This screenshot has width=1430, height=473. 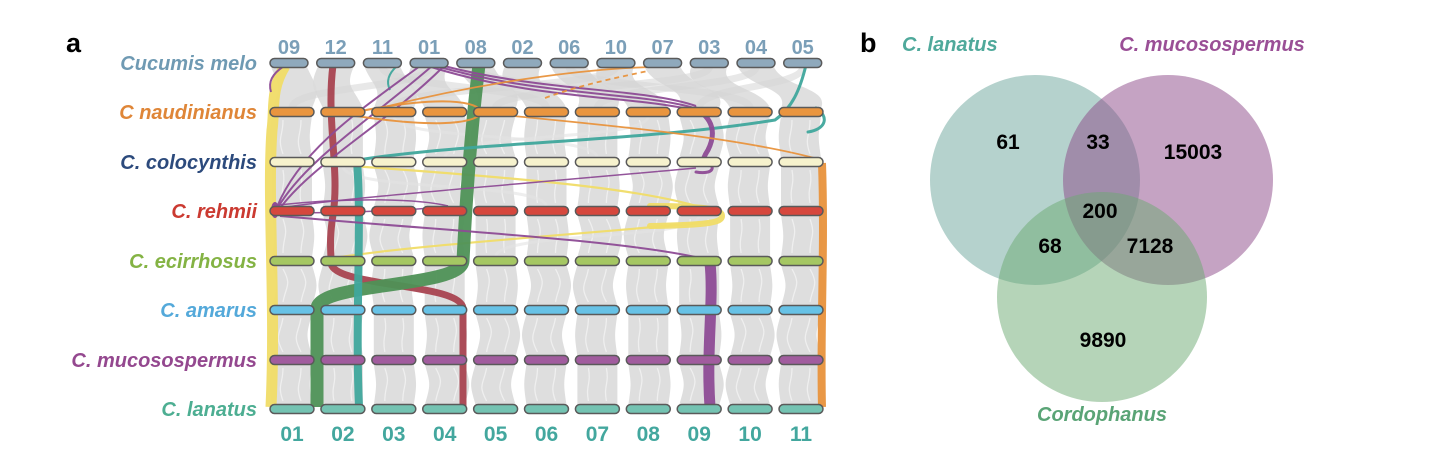 What do you see at coordinates (292, 434) in the screenshot?
I see `bottom-chromosome-label: 01` at bounding box center [292, 434].